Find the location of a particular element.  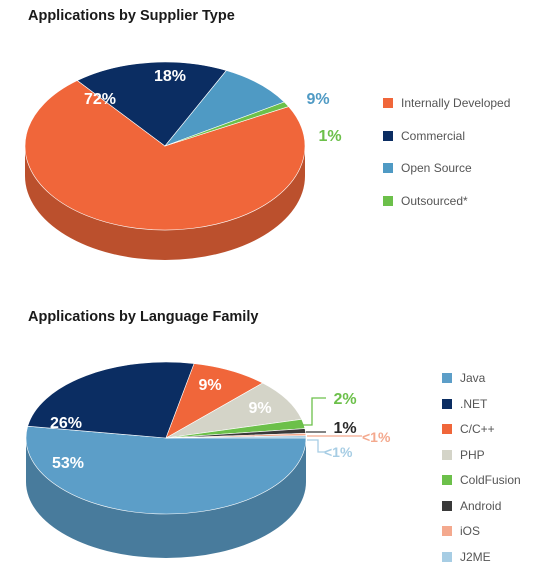

legend-label: .NET is located at coordinates (474, 403).